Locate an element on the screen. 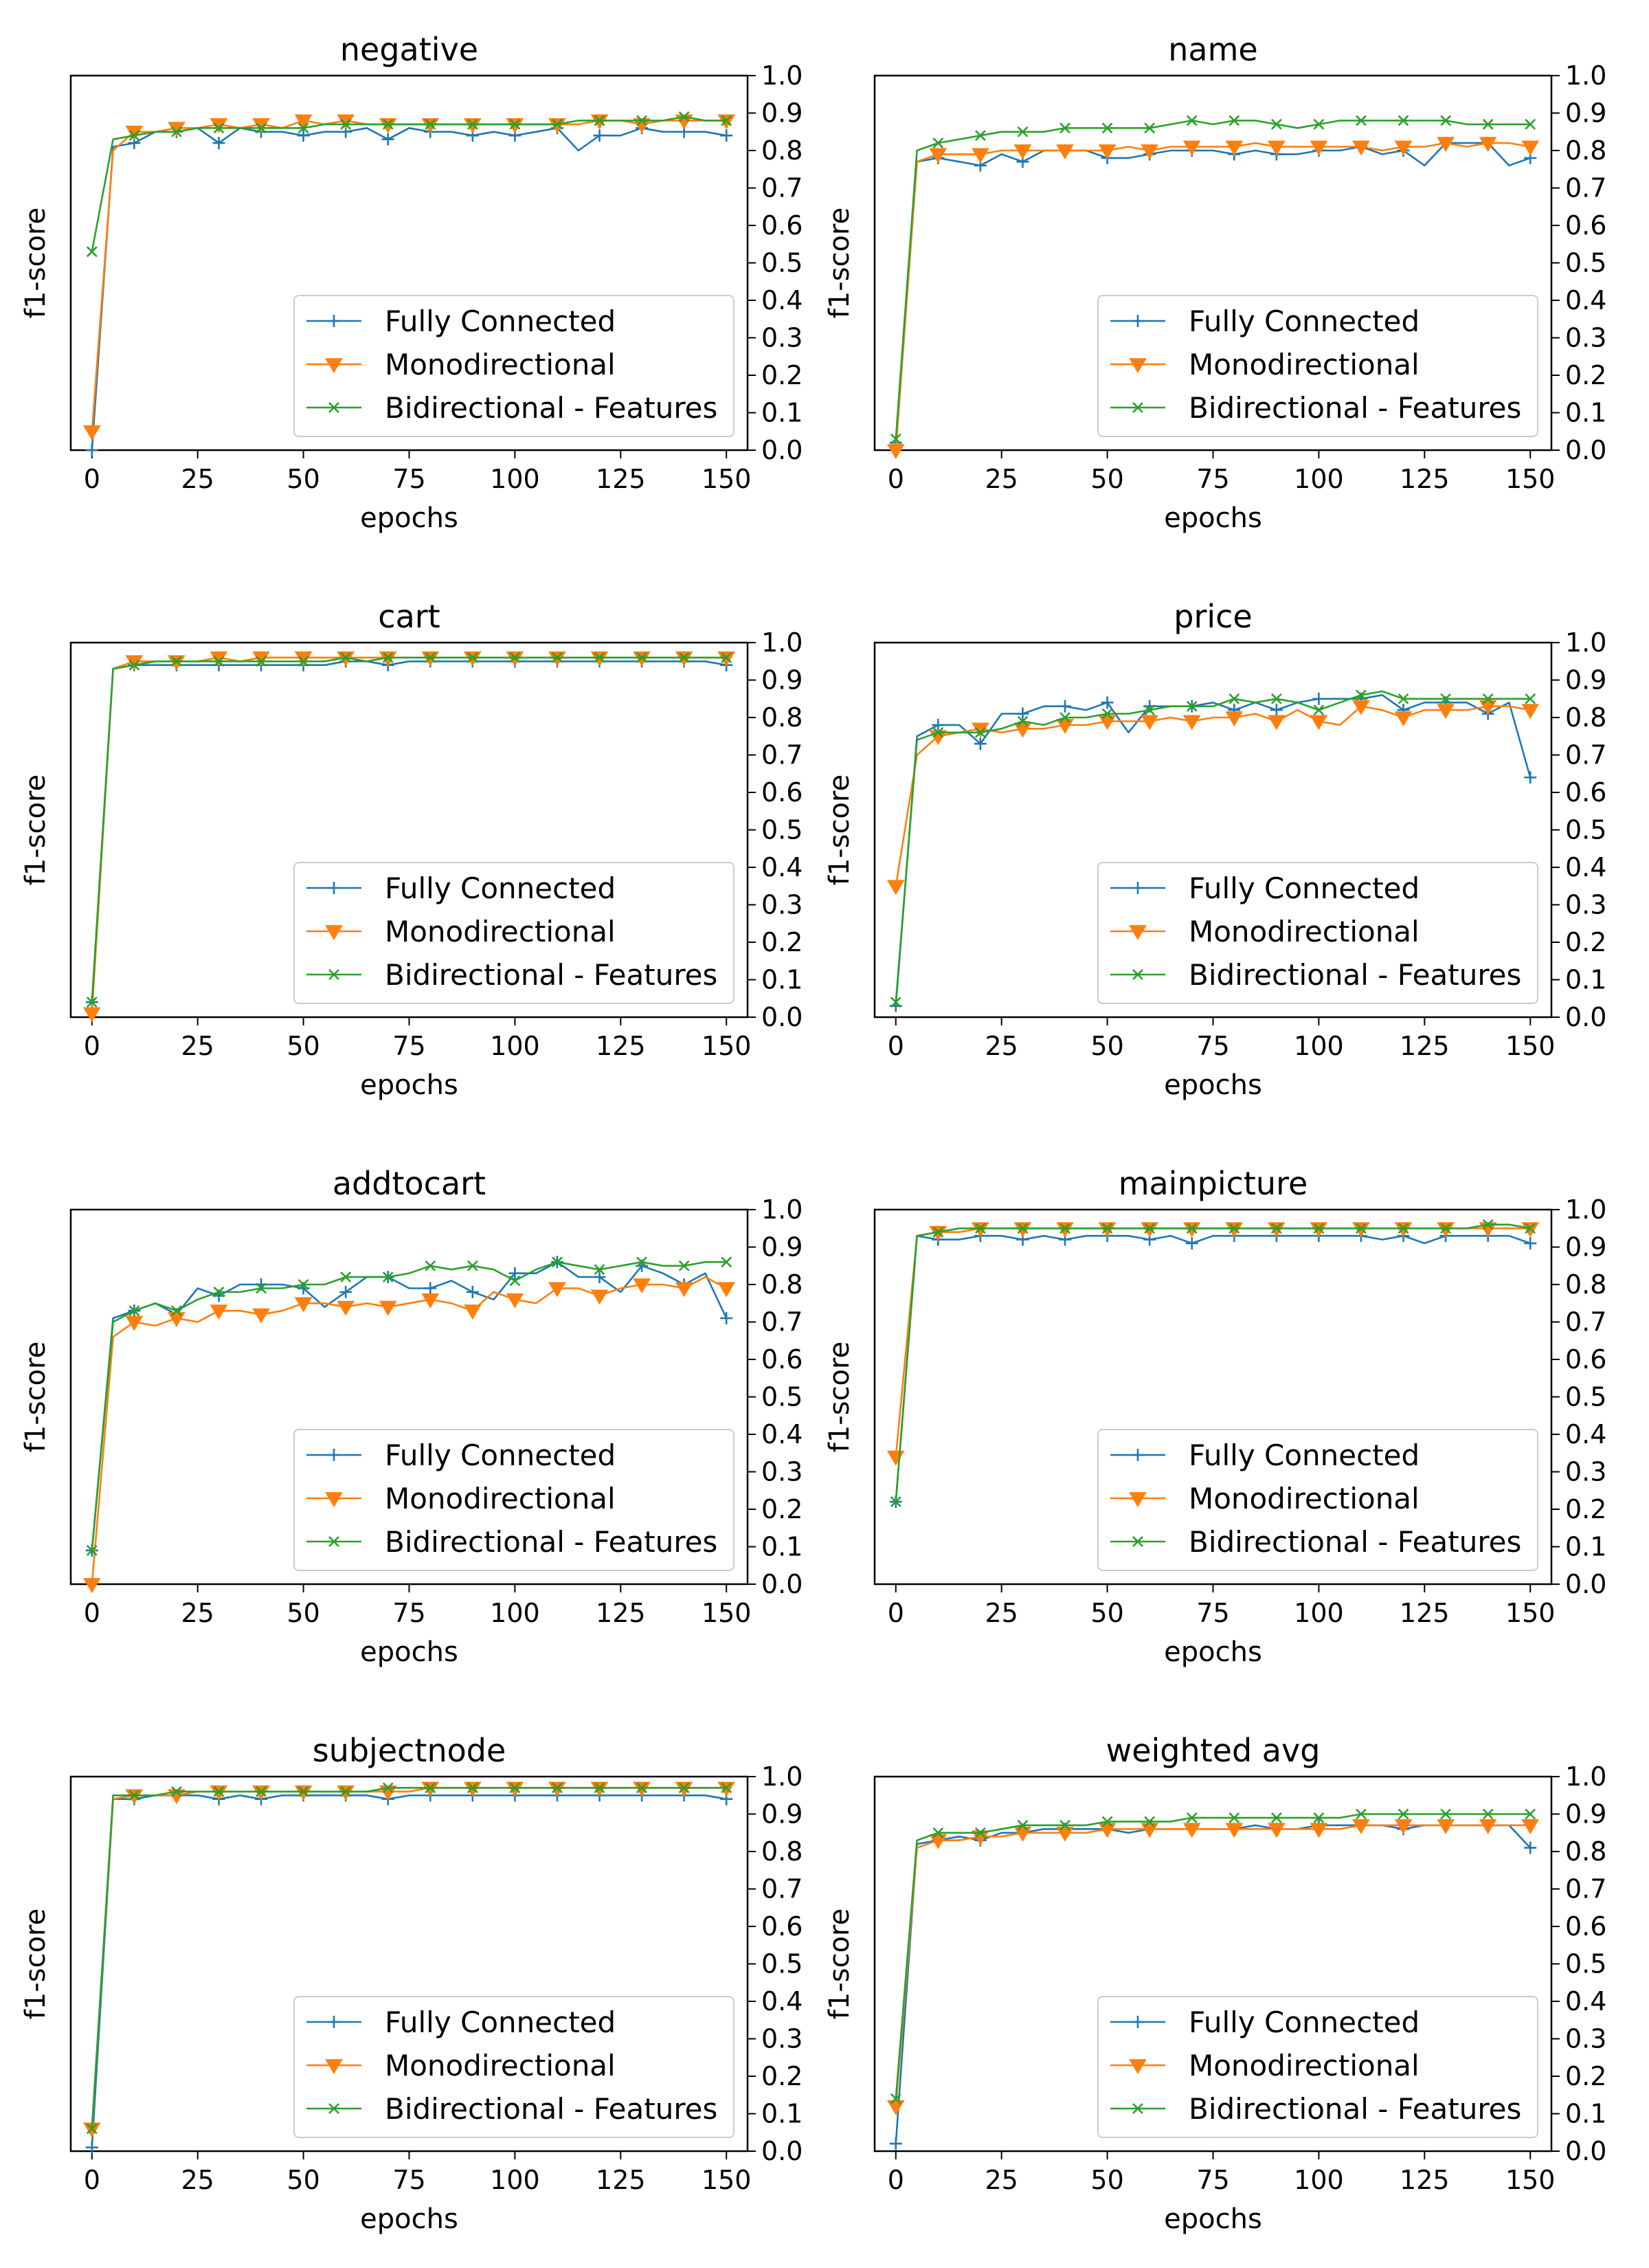  legend-box is located at coordinates (513, 2067).